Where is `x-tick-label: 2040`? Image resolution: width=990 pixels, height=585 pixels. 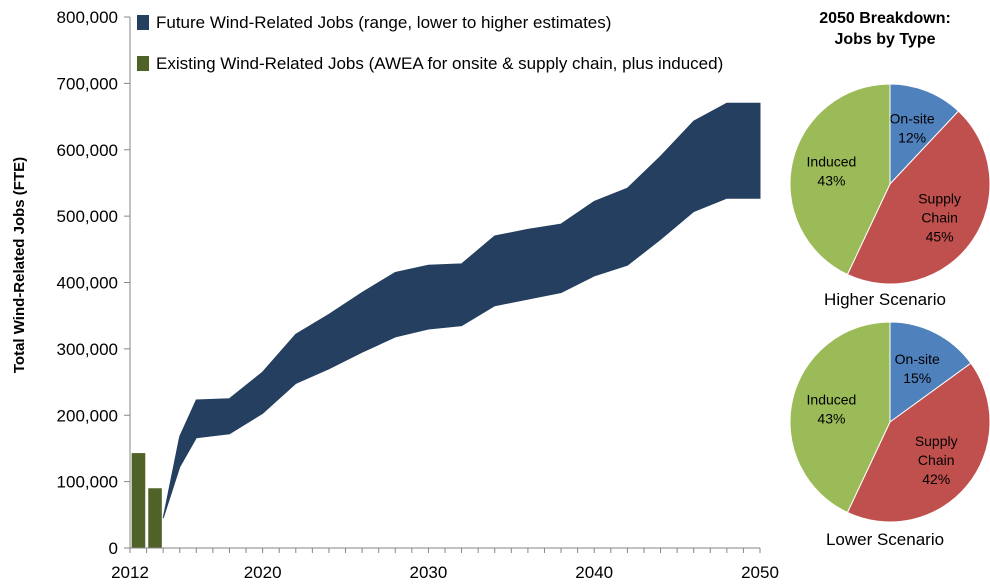
x-tick-label: 2040 is located at coordinates (594, 572).